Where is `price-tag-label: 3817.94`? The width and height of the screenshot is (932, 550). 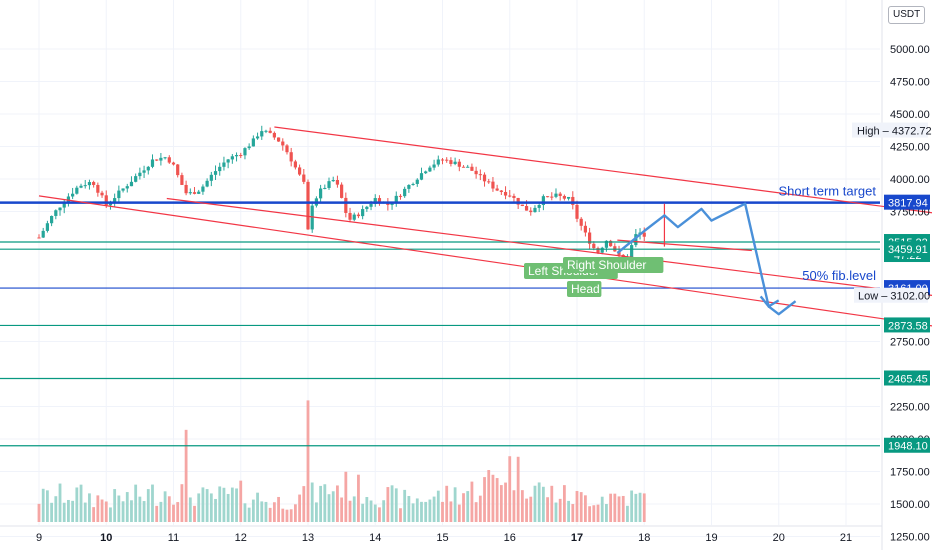
price-tag-label: 3817.94 is located at coordinates (908, 204).